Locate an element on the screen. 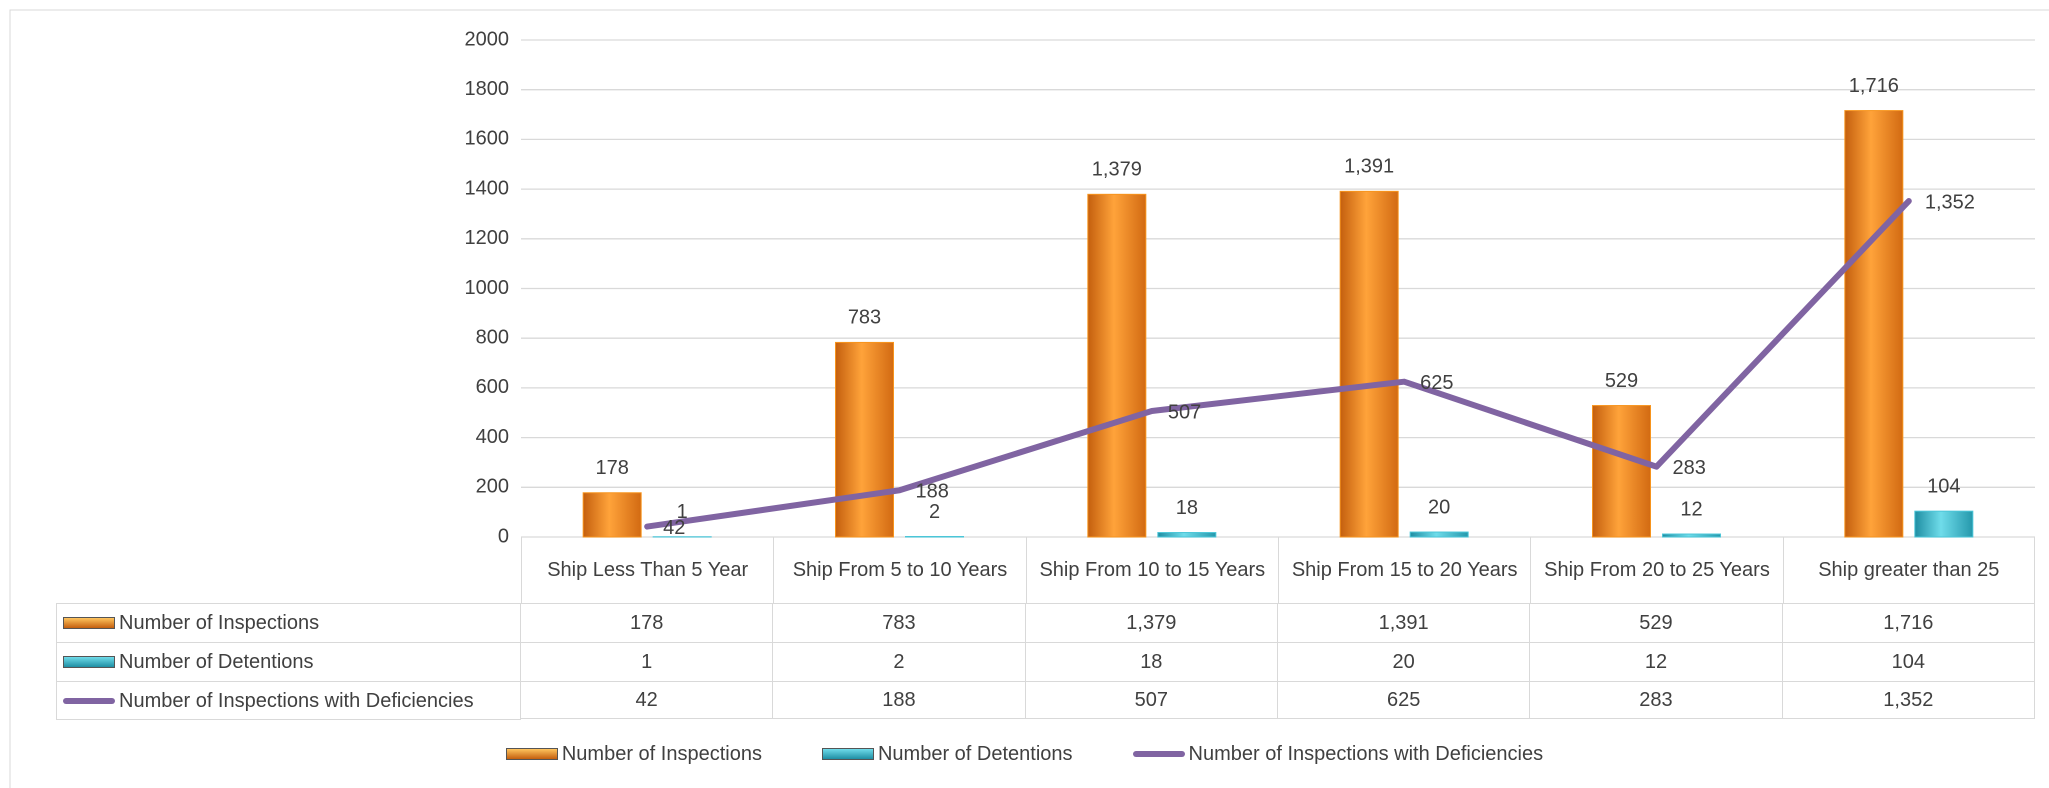 This screenshot has width=2049, height=788. data-label: 1,716 is located at coordinates (1874, 86).